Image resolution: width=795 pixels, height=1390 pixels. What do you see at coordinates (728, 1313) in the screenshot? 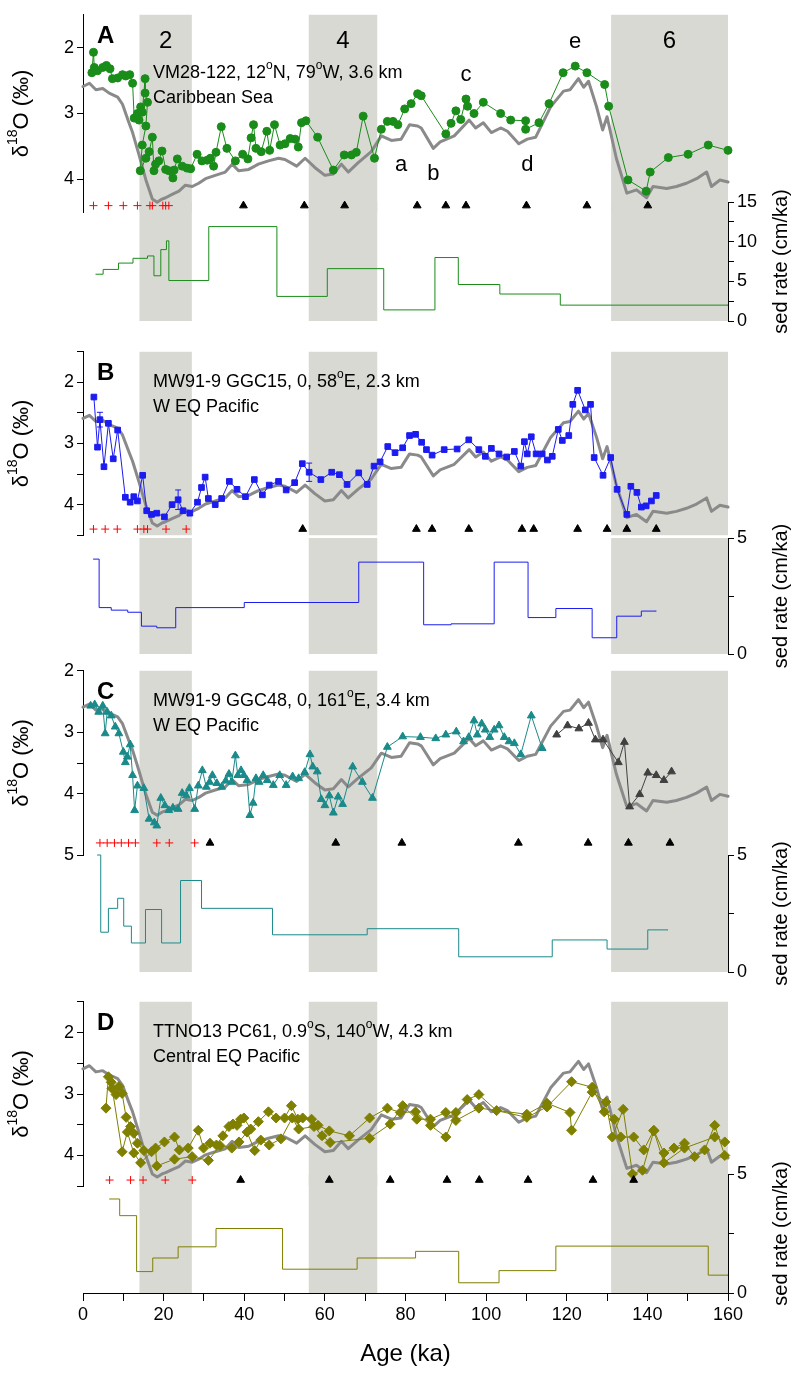
I see `x-tick-label: 160` at bounding box center [728, 1313].